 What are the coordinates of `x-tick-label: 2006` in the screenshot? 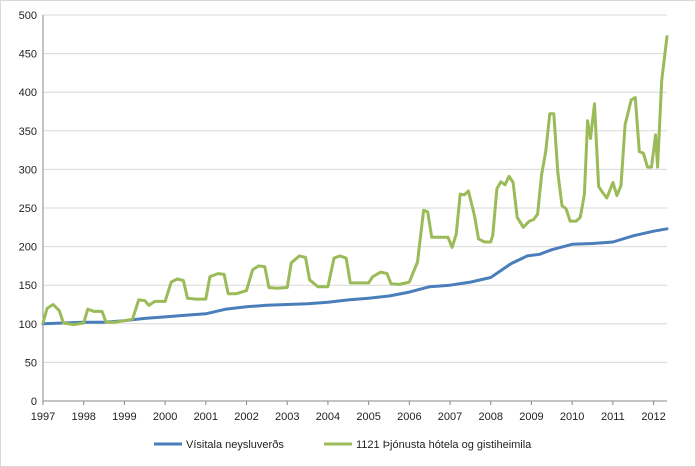 It's located at (409, 417).